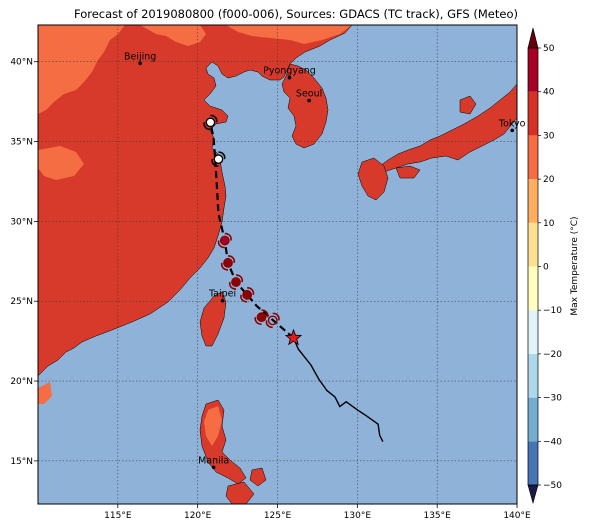  Describe the element at coordinates (198, 516) in the screenshot. I see `x-tick-label: 120°E` at that location.